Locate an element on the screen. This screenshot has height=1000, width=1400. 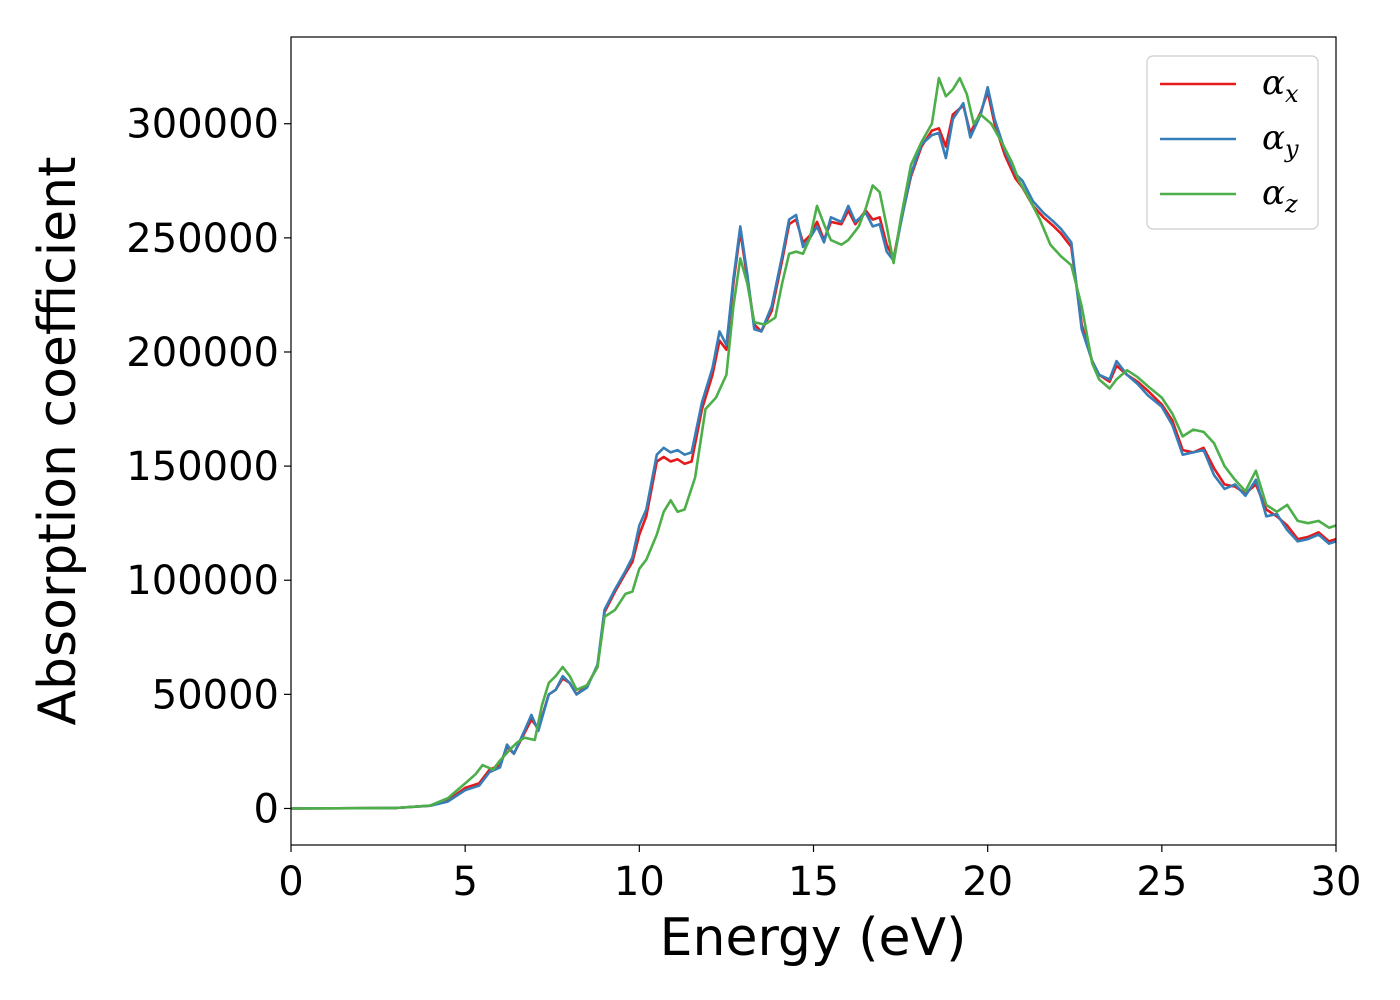
x-tick-label: 10 is located at coordinates (639, 882).